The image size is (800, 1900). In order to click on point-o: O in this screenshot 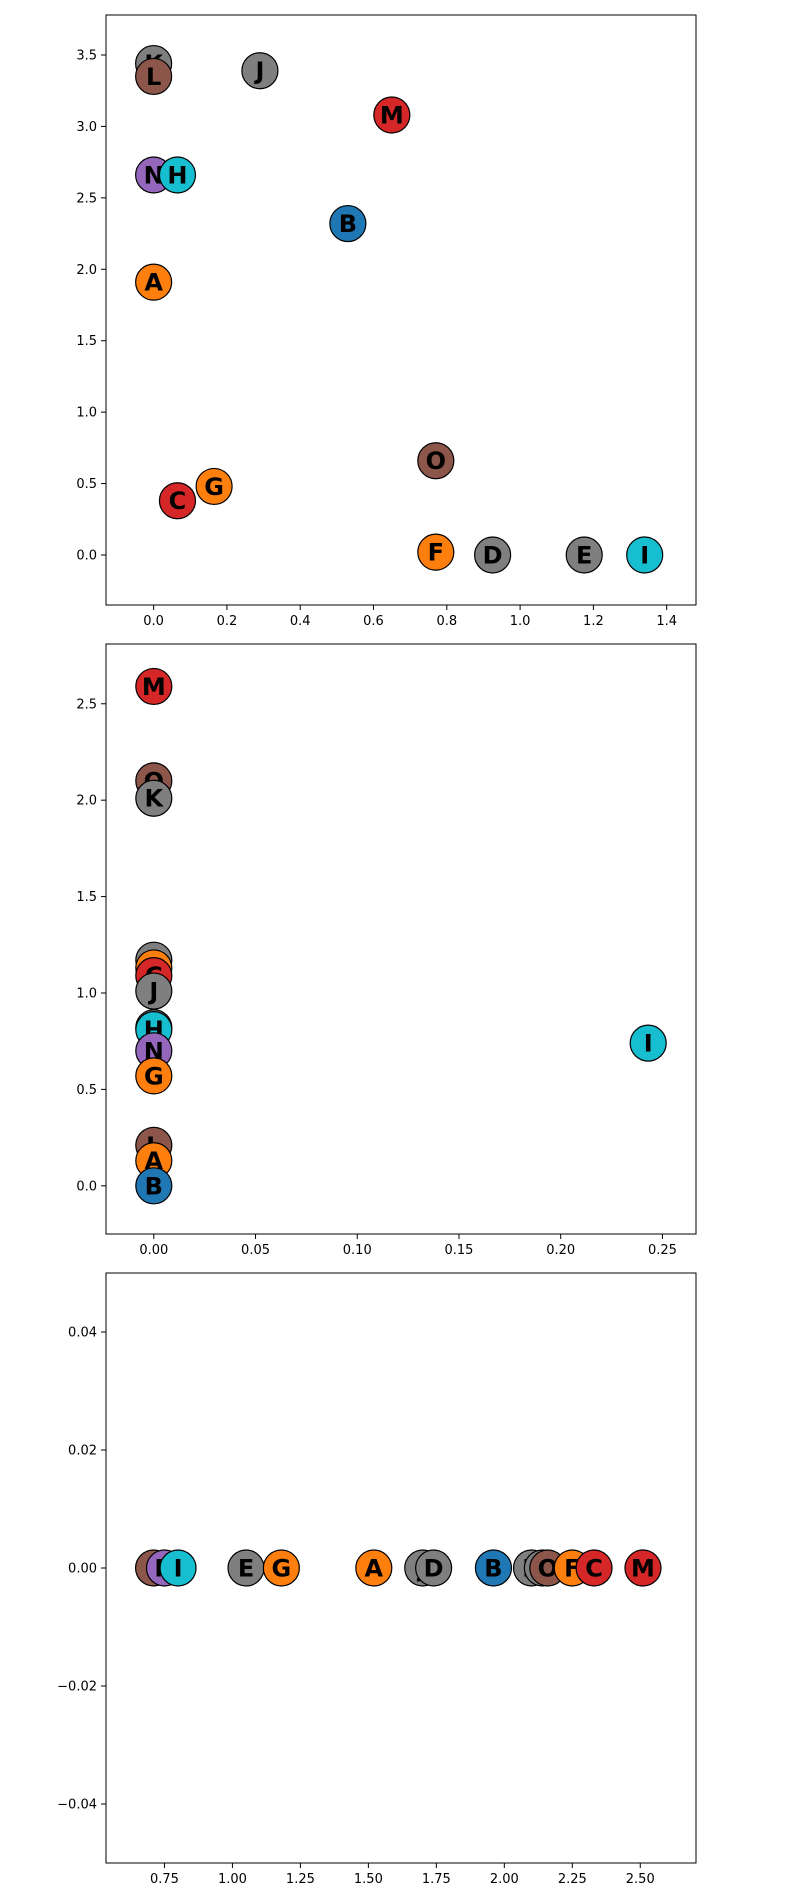, I will do `click(436, 461)`.